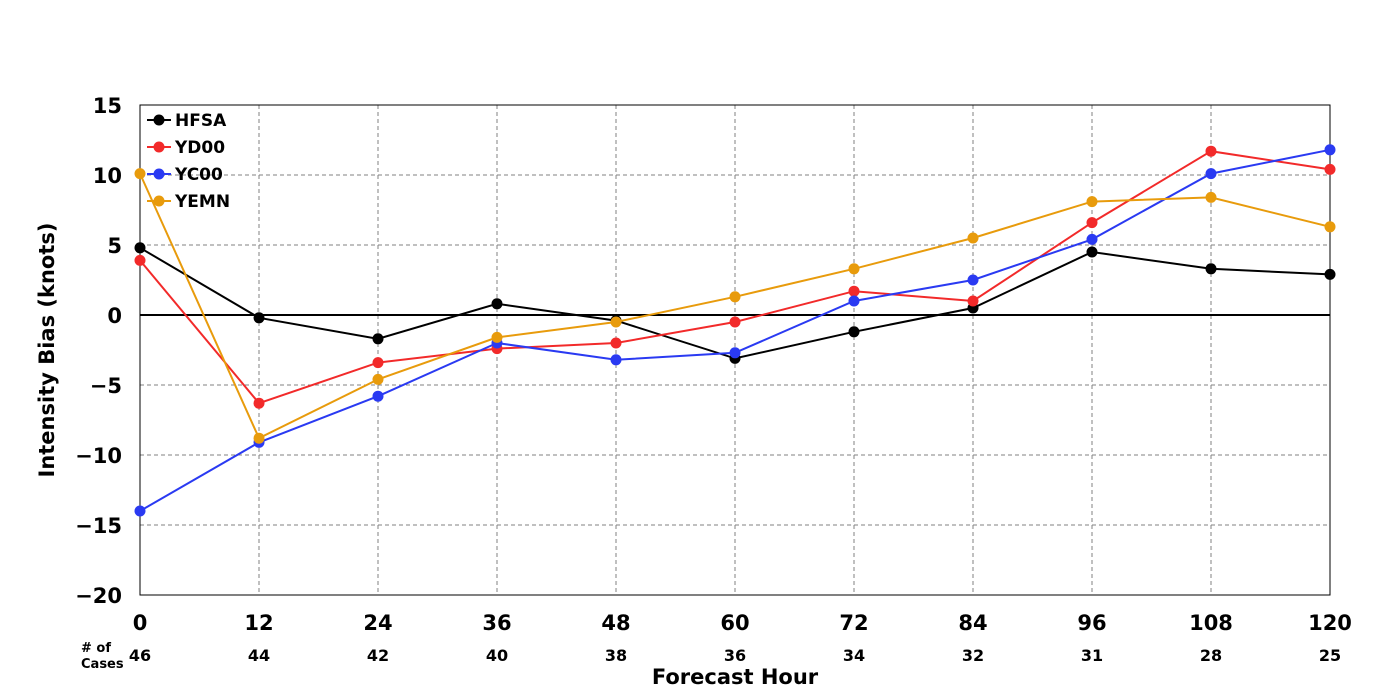 The height and width of the screenshot is (700, 1400). What do you see at coordinates (1211, 623) in the screenshot?
I see `x-tick-label: 108` at bounding box center [1211, 623].